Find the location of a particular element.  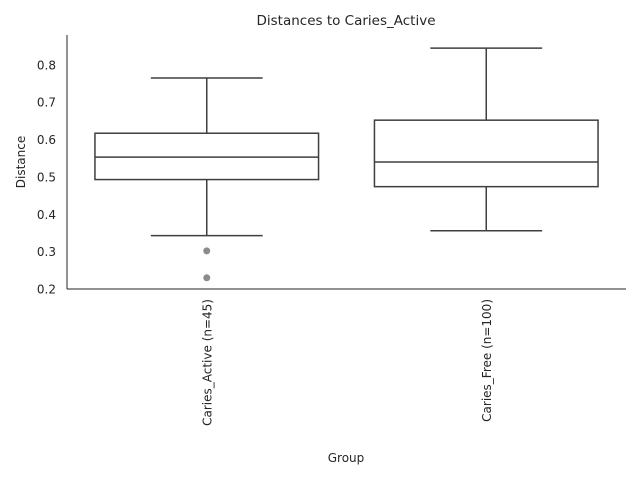

y-tick-label: 0.3 is located at coordinates (46, 252).